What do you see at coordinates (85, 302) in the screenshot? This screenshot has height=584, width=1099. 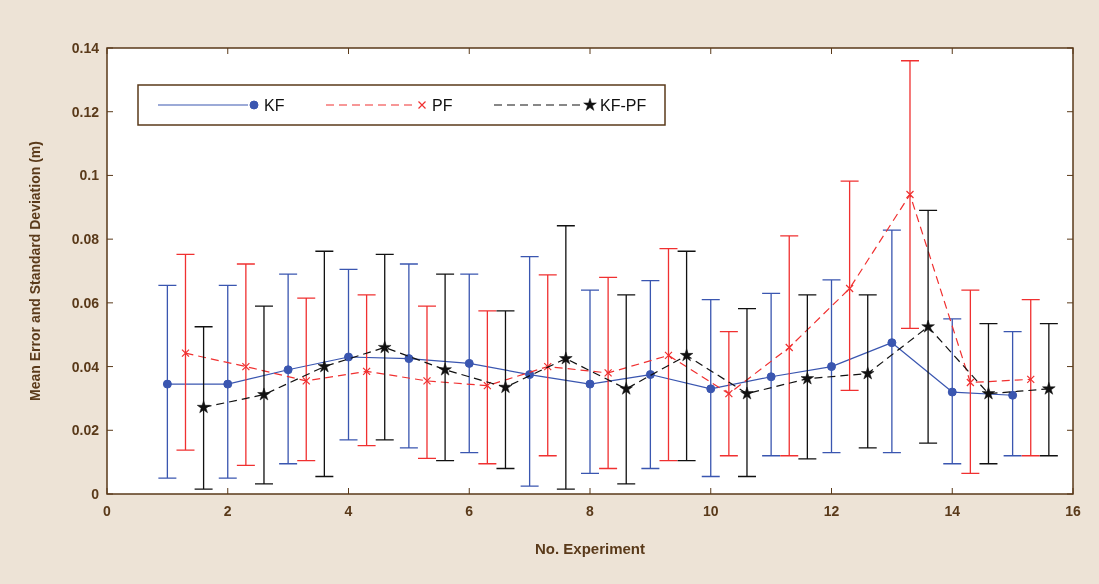 I see `y-tick-label: 0.06` at bounding box center [85, 302].